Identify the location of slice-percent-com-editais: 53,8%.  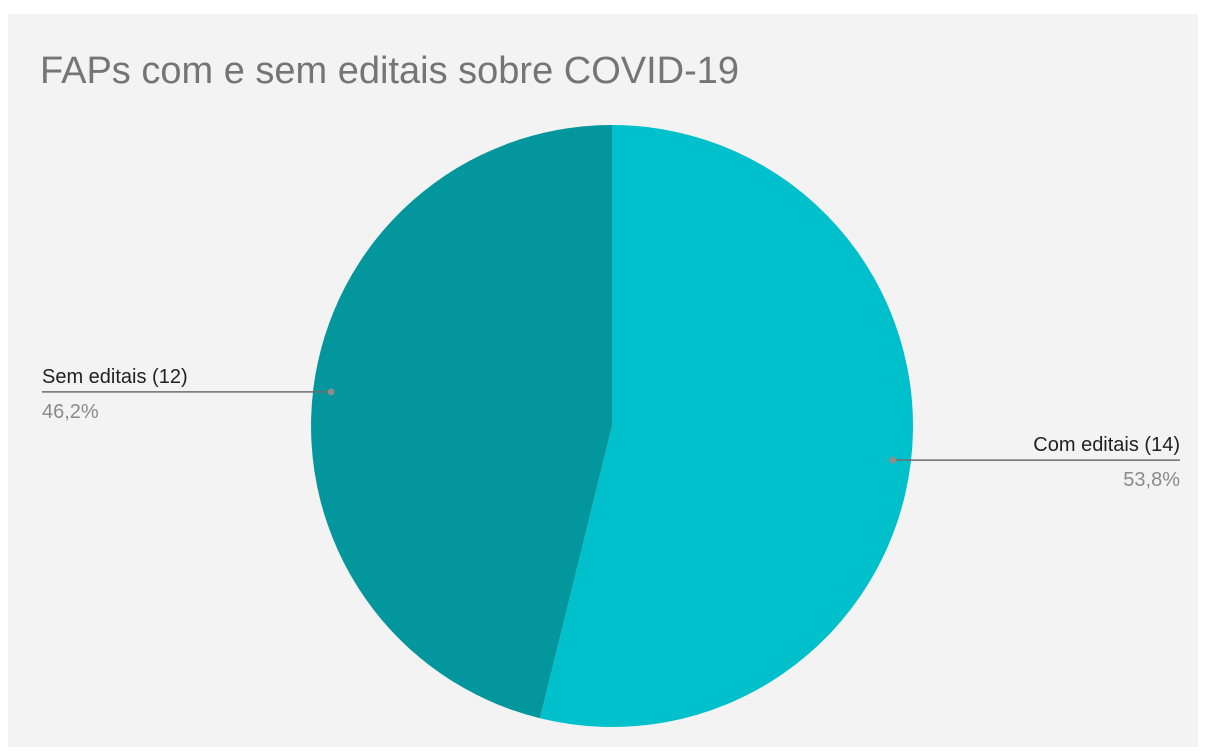
(1151, 480).